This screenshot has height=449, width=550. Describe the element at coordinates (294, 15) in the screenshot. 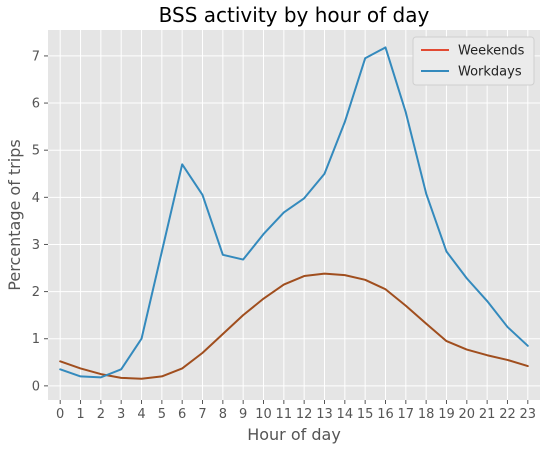

I see `chart-title: BSS activity by hour of day` at that location.